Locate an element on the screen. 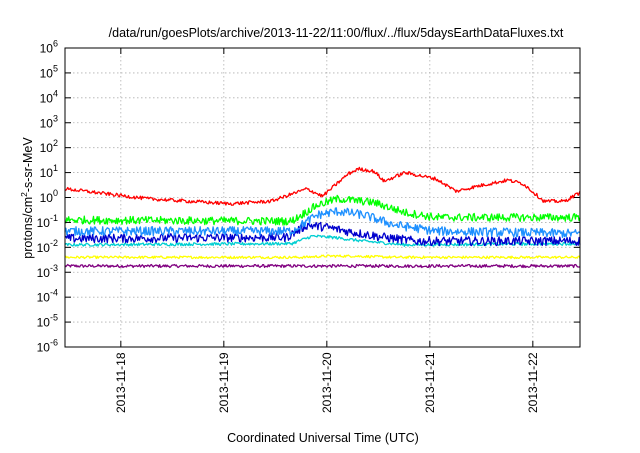 This screenshot has height=453, width=640. y-tick-label: 10¹ is located at coordinates (49, 171).